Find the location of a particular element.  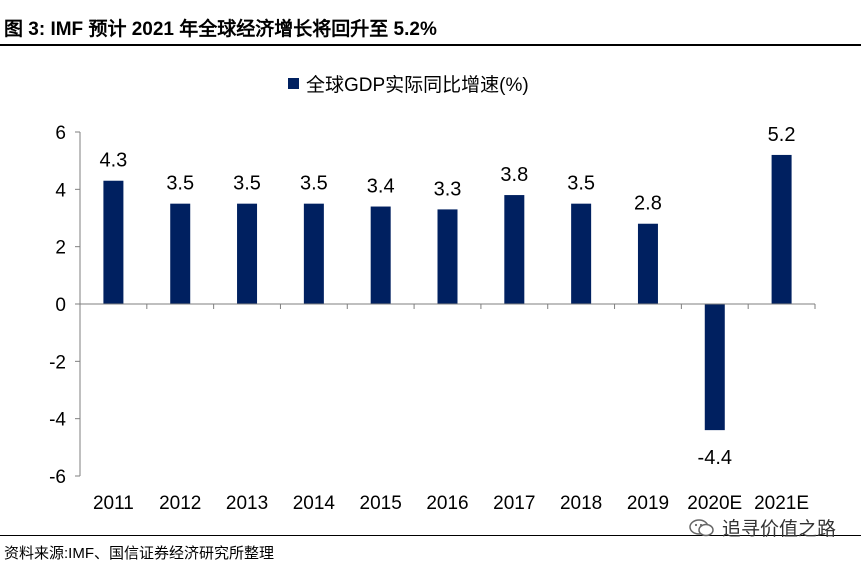

data-label: -4.4 is located at coordinates (715, 458).